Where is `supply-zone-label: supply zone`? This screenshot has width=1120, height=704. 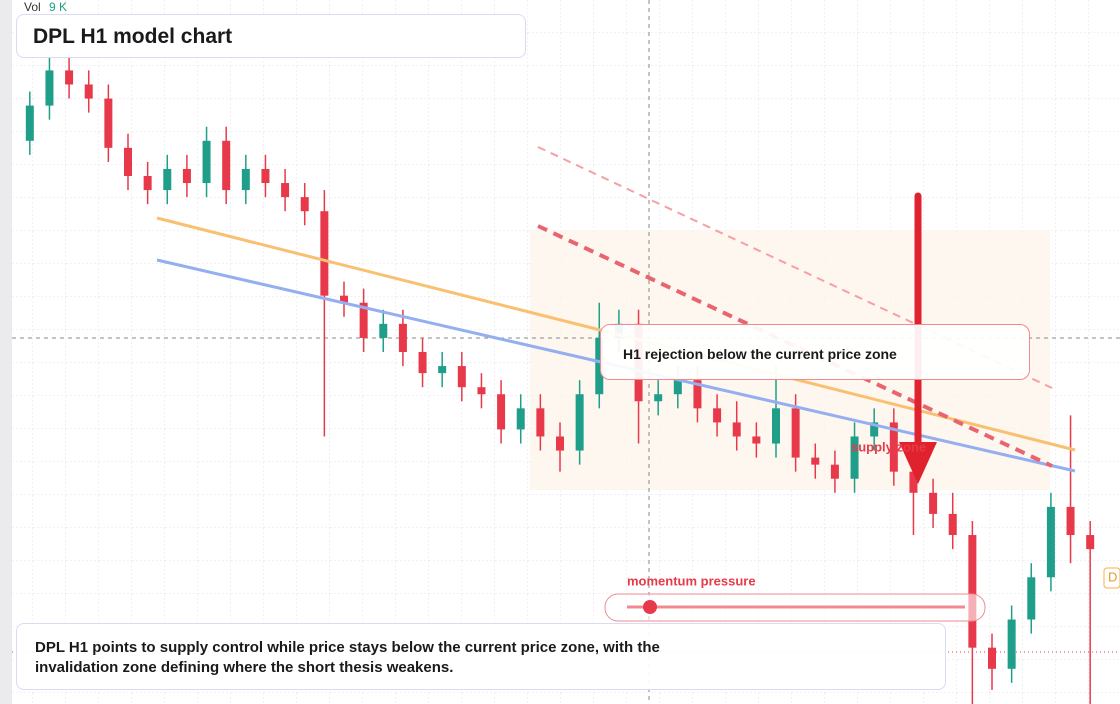
supply-zone-label: supply zone is located at coordinates (888, 446).